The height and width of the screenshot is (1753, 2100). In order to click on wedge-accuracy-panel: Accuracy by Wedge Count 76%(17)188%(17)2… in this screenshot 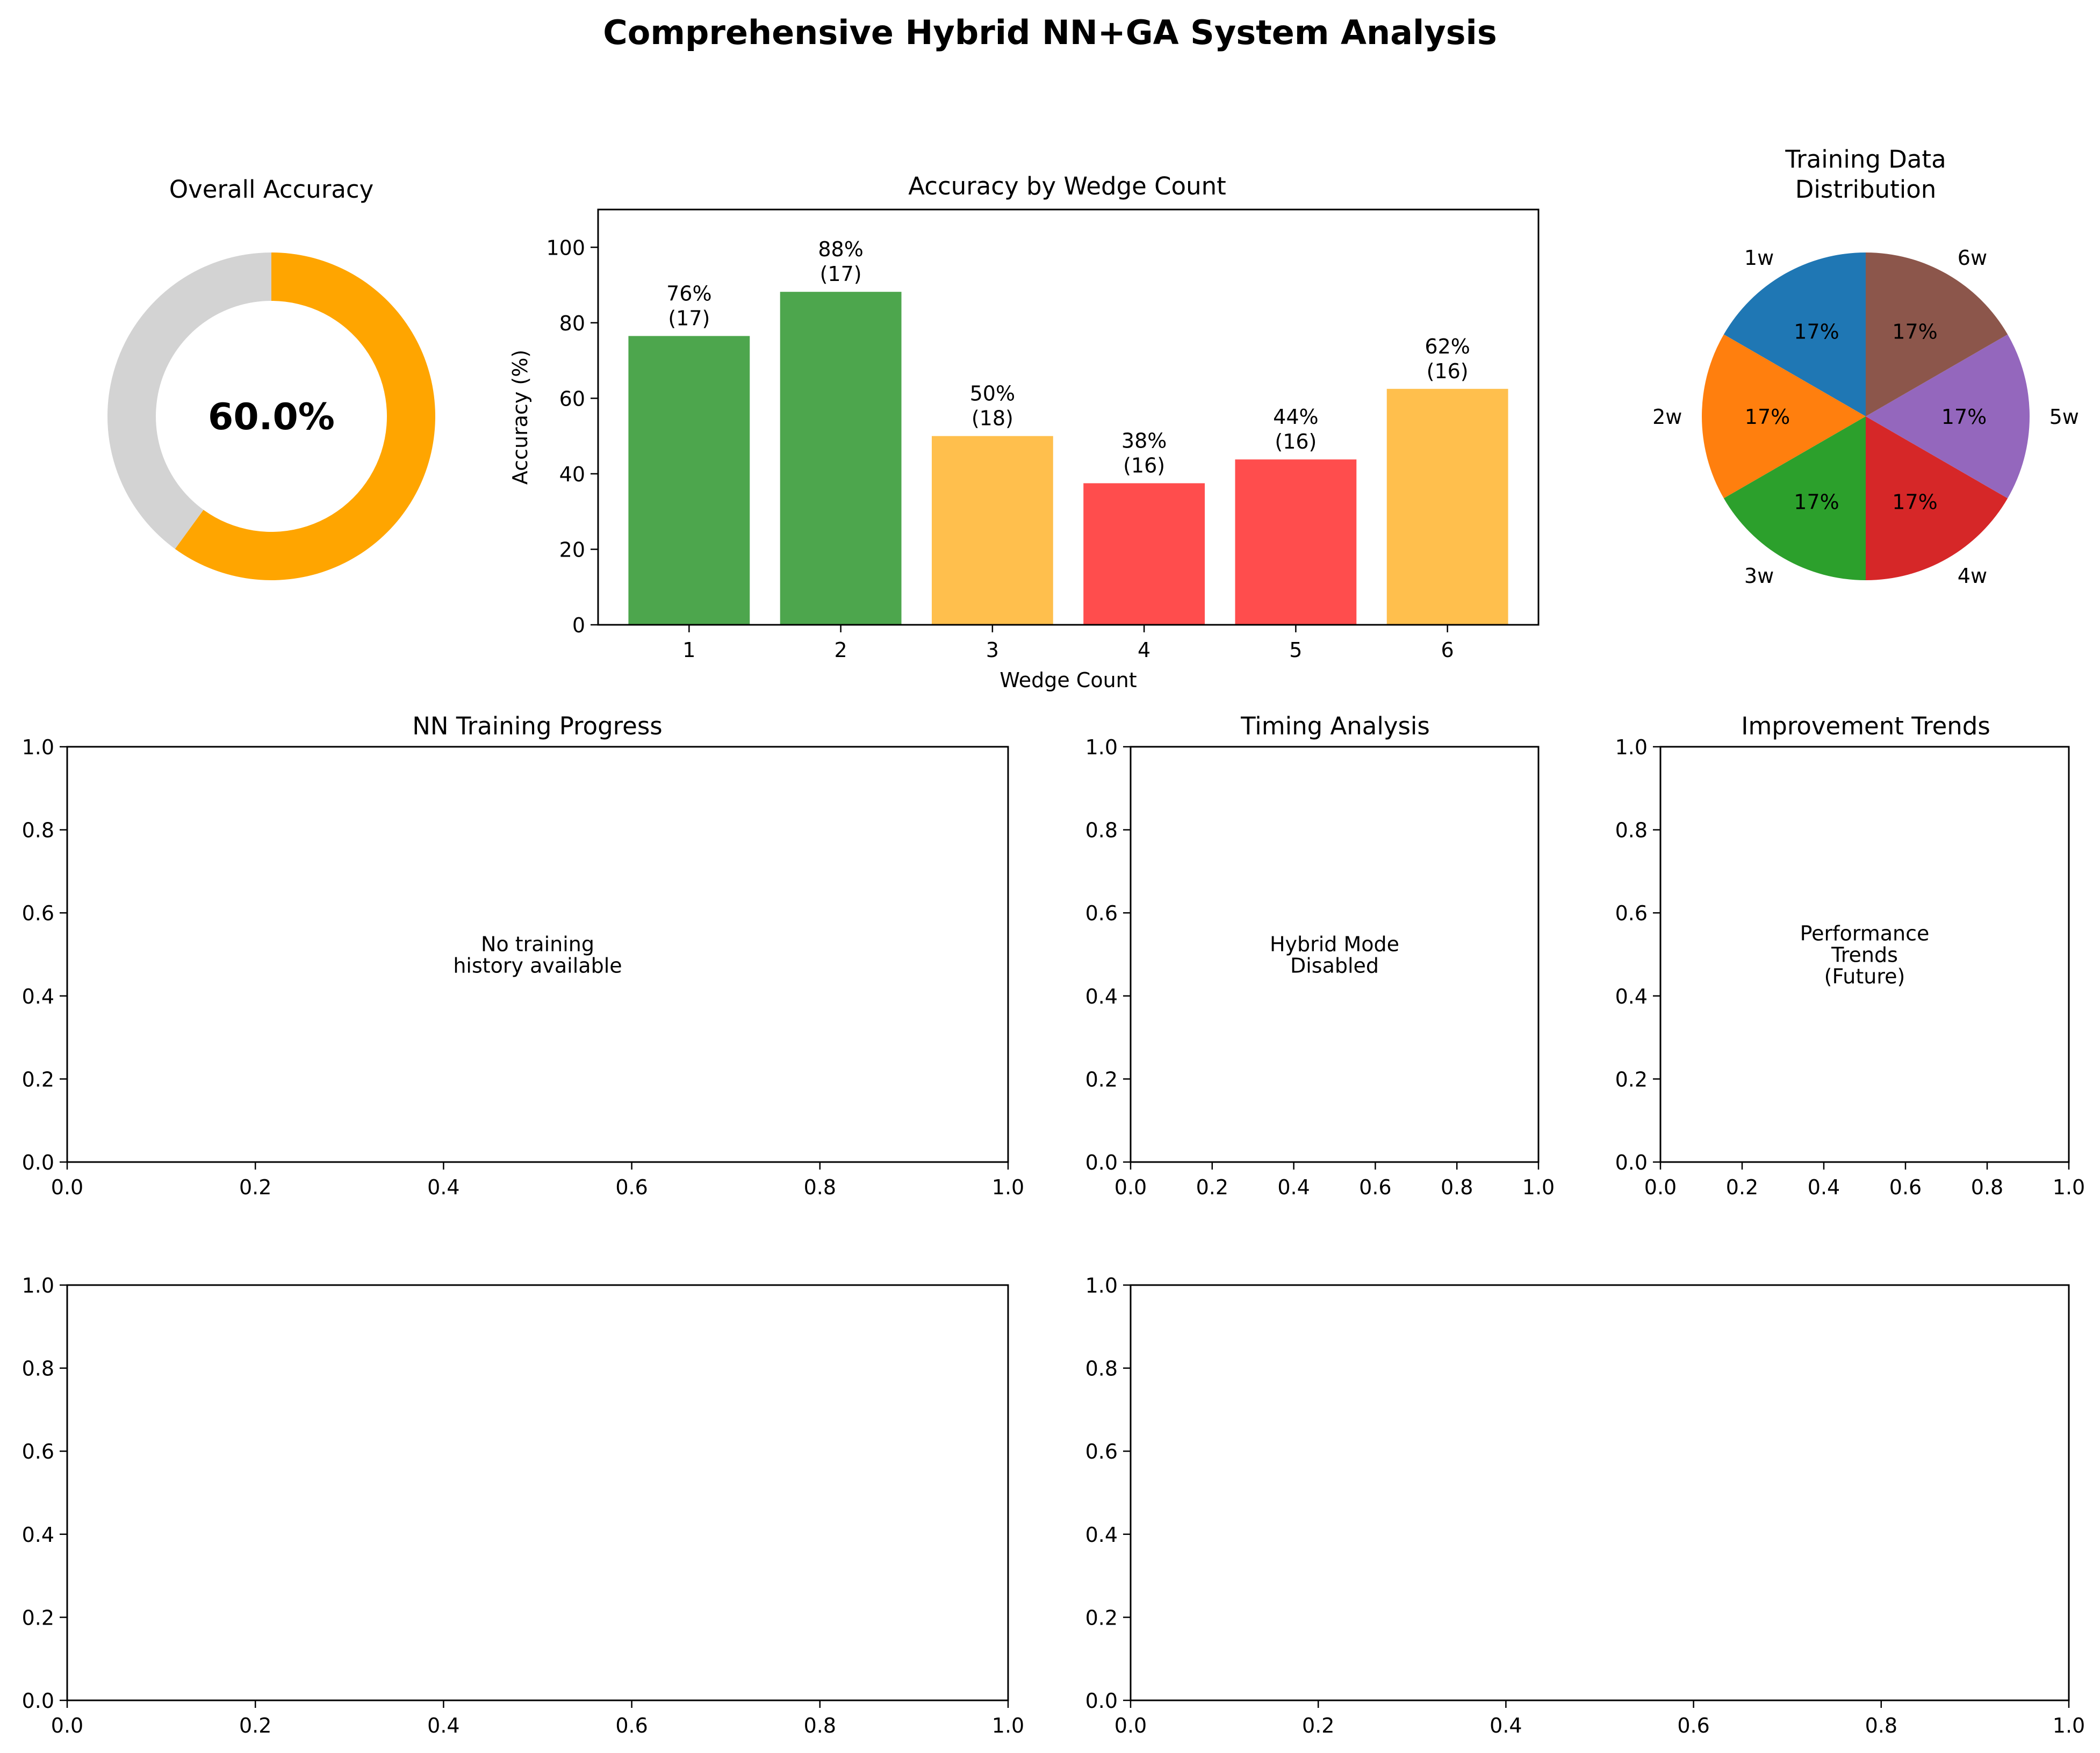, I will do `click(1024, 432)`.